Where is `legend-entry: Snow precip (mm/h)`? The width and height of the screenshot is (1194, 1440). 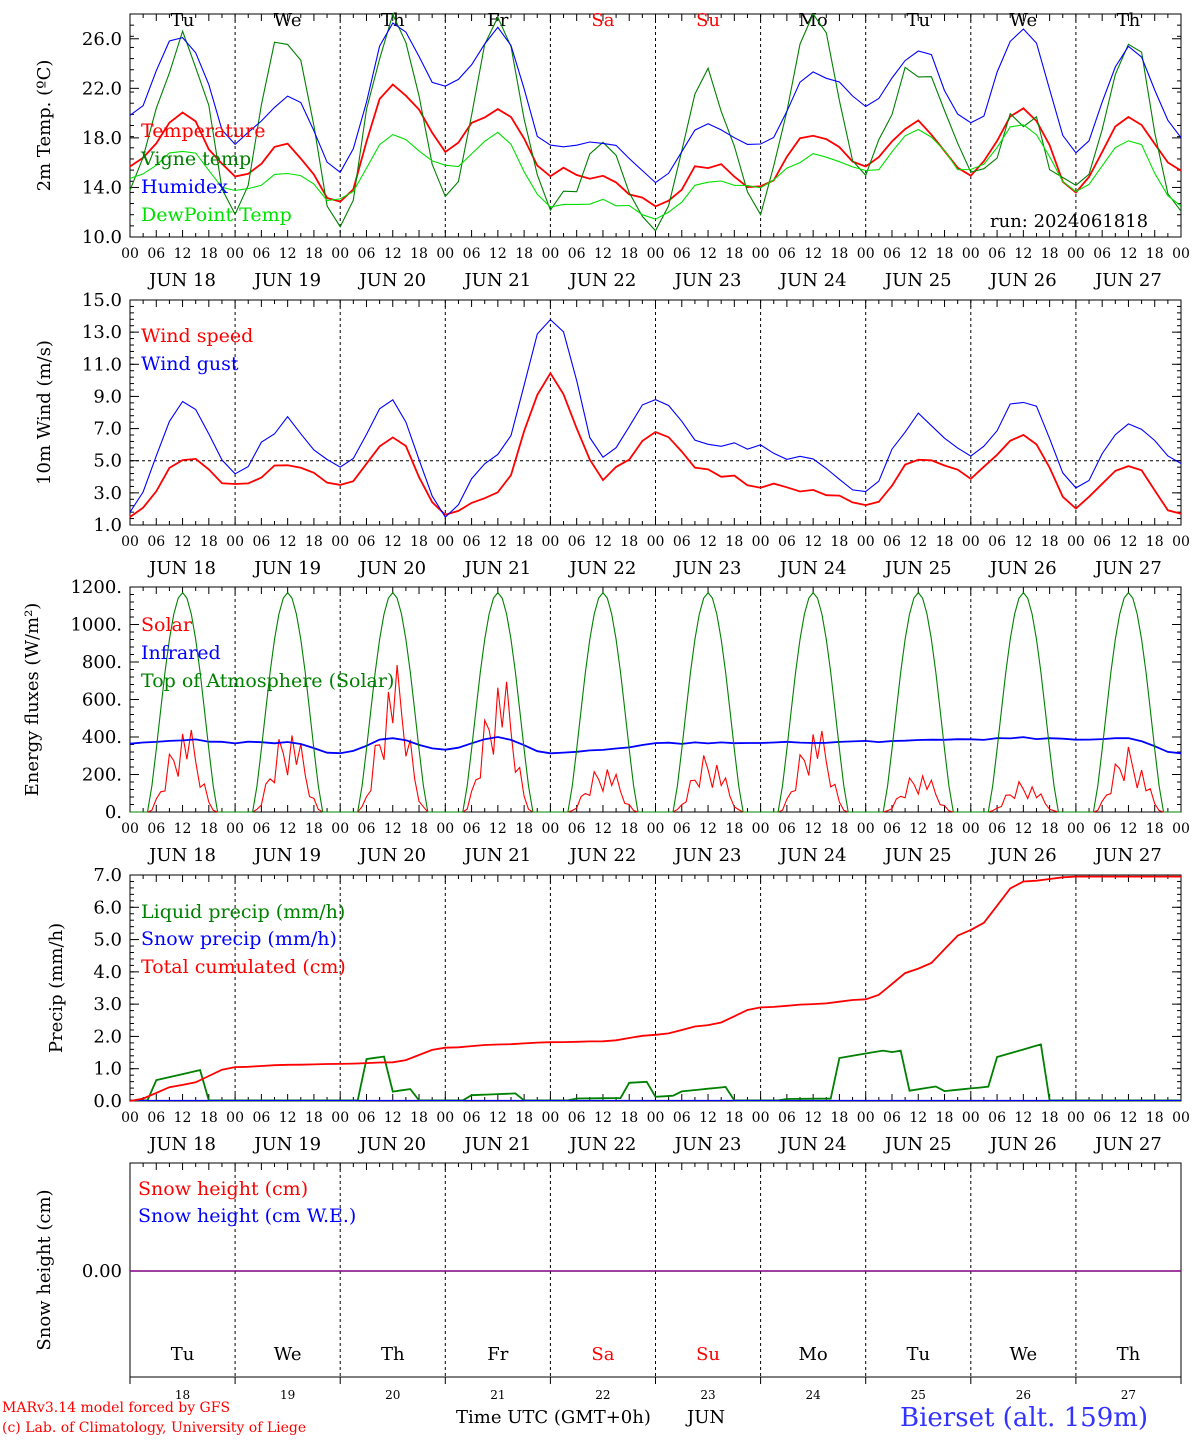 legend-entry: Snow precip (mm/h) is located at coordinates (239, 939).